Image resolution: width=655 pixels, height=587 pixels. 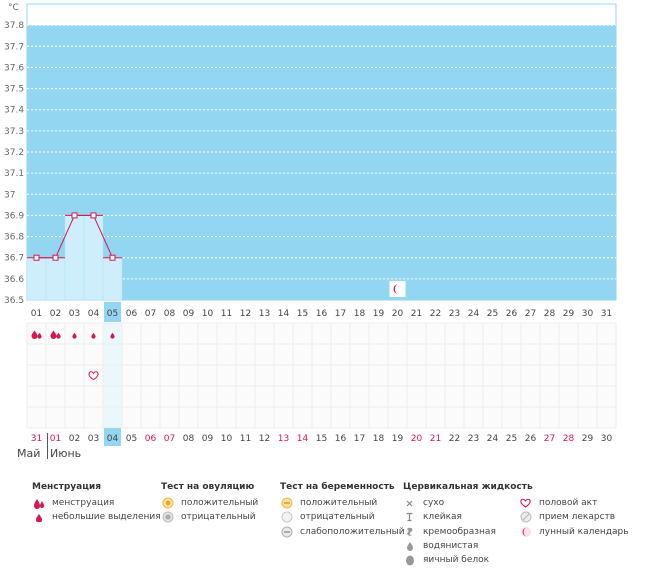 I want to click on bottom-day-label: 31, so click(x=36, y=439).